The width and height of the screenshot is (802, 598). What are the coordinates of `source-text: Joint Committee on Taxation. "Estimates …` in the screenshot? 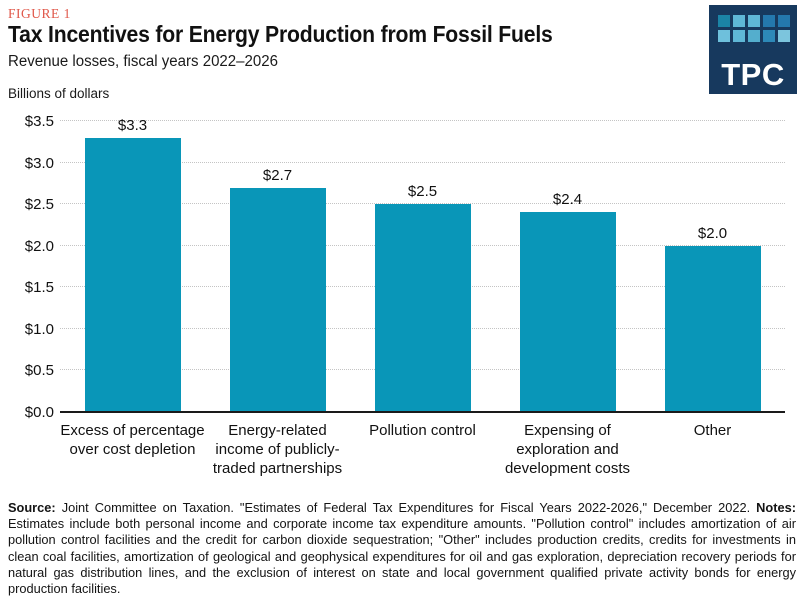 It's located at (406, 507).